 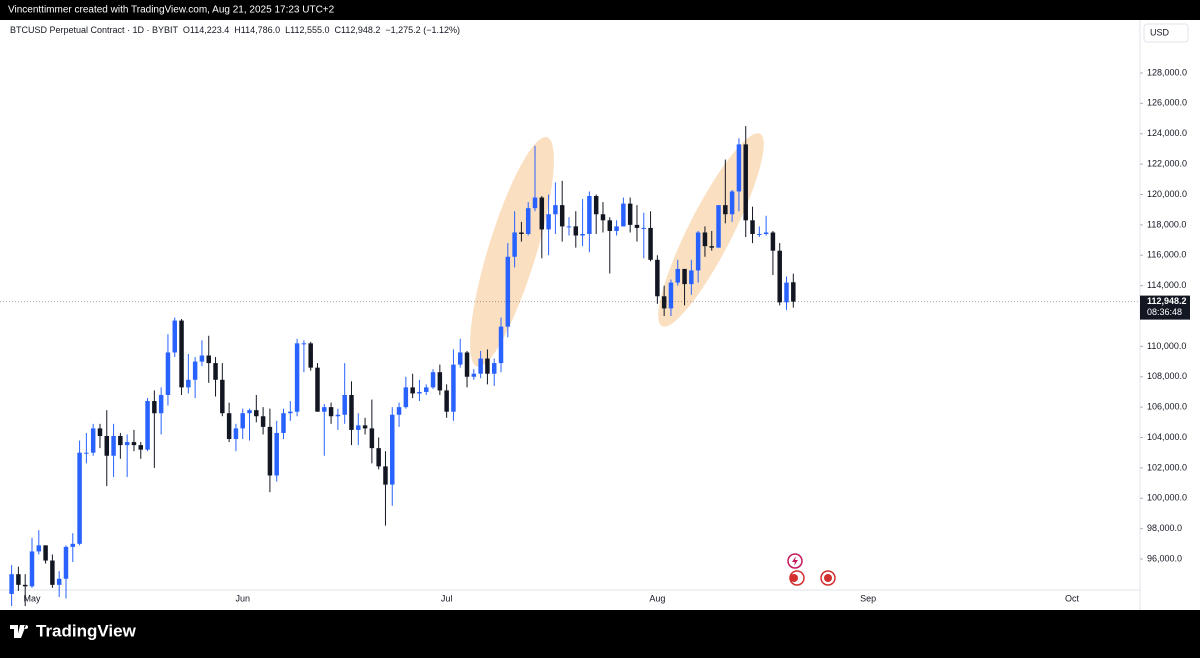 What do you see at coordinates (657, 598) in the screenshot?
I see `x-tick-label: Aug` at bounding box center [657, 598].